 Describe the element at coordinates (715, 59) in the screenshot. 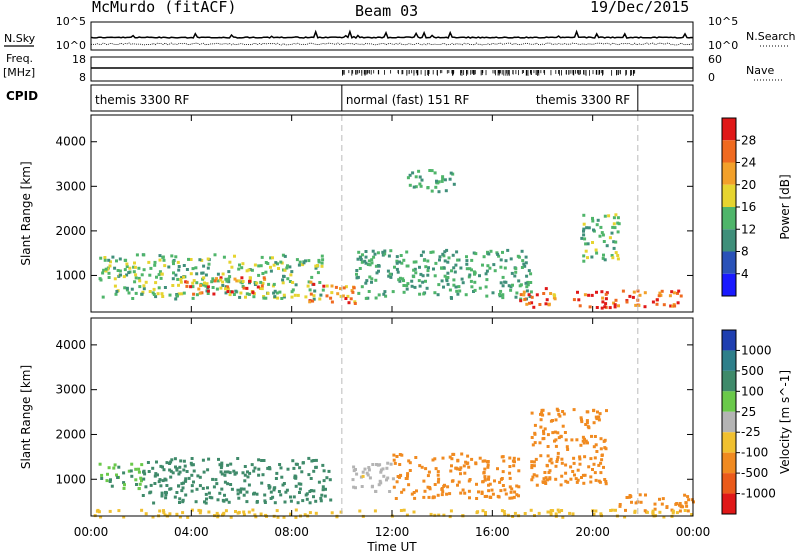

I see `nave-tick-top: 60` at that location.